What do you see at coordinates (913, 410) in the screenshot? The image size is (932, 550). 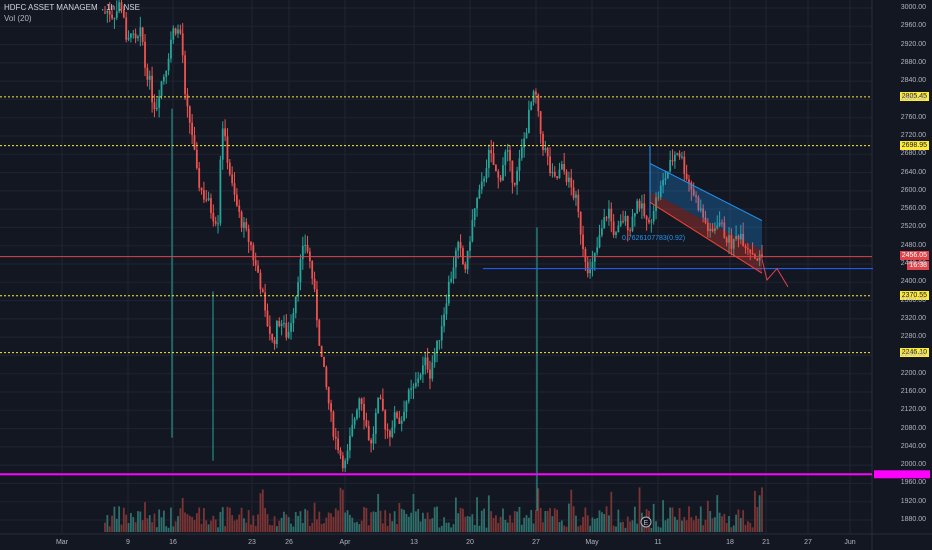 I see `y-tick-label: 2120.00` at bounding box center [913, 410].